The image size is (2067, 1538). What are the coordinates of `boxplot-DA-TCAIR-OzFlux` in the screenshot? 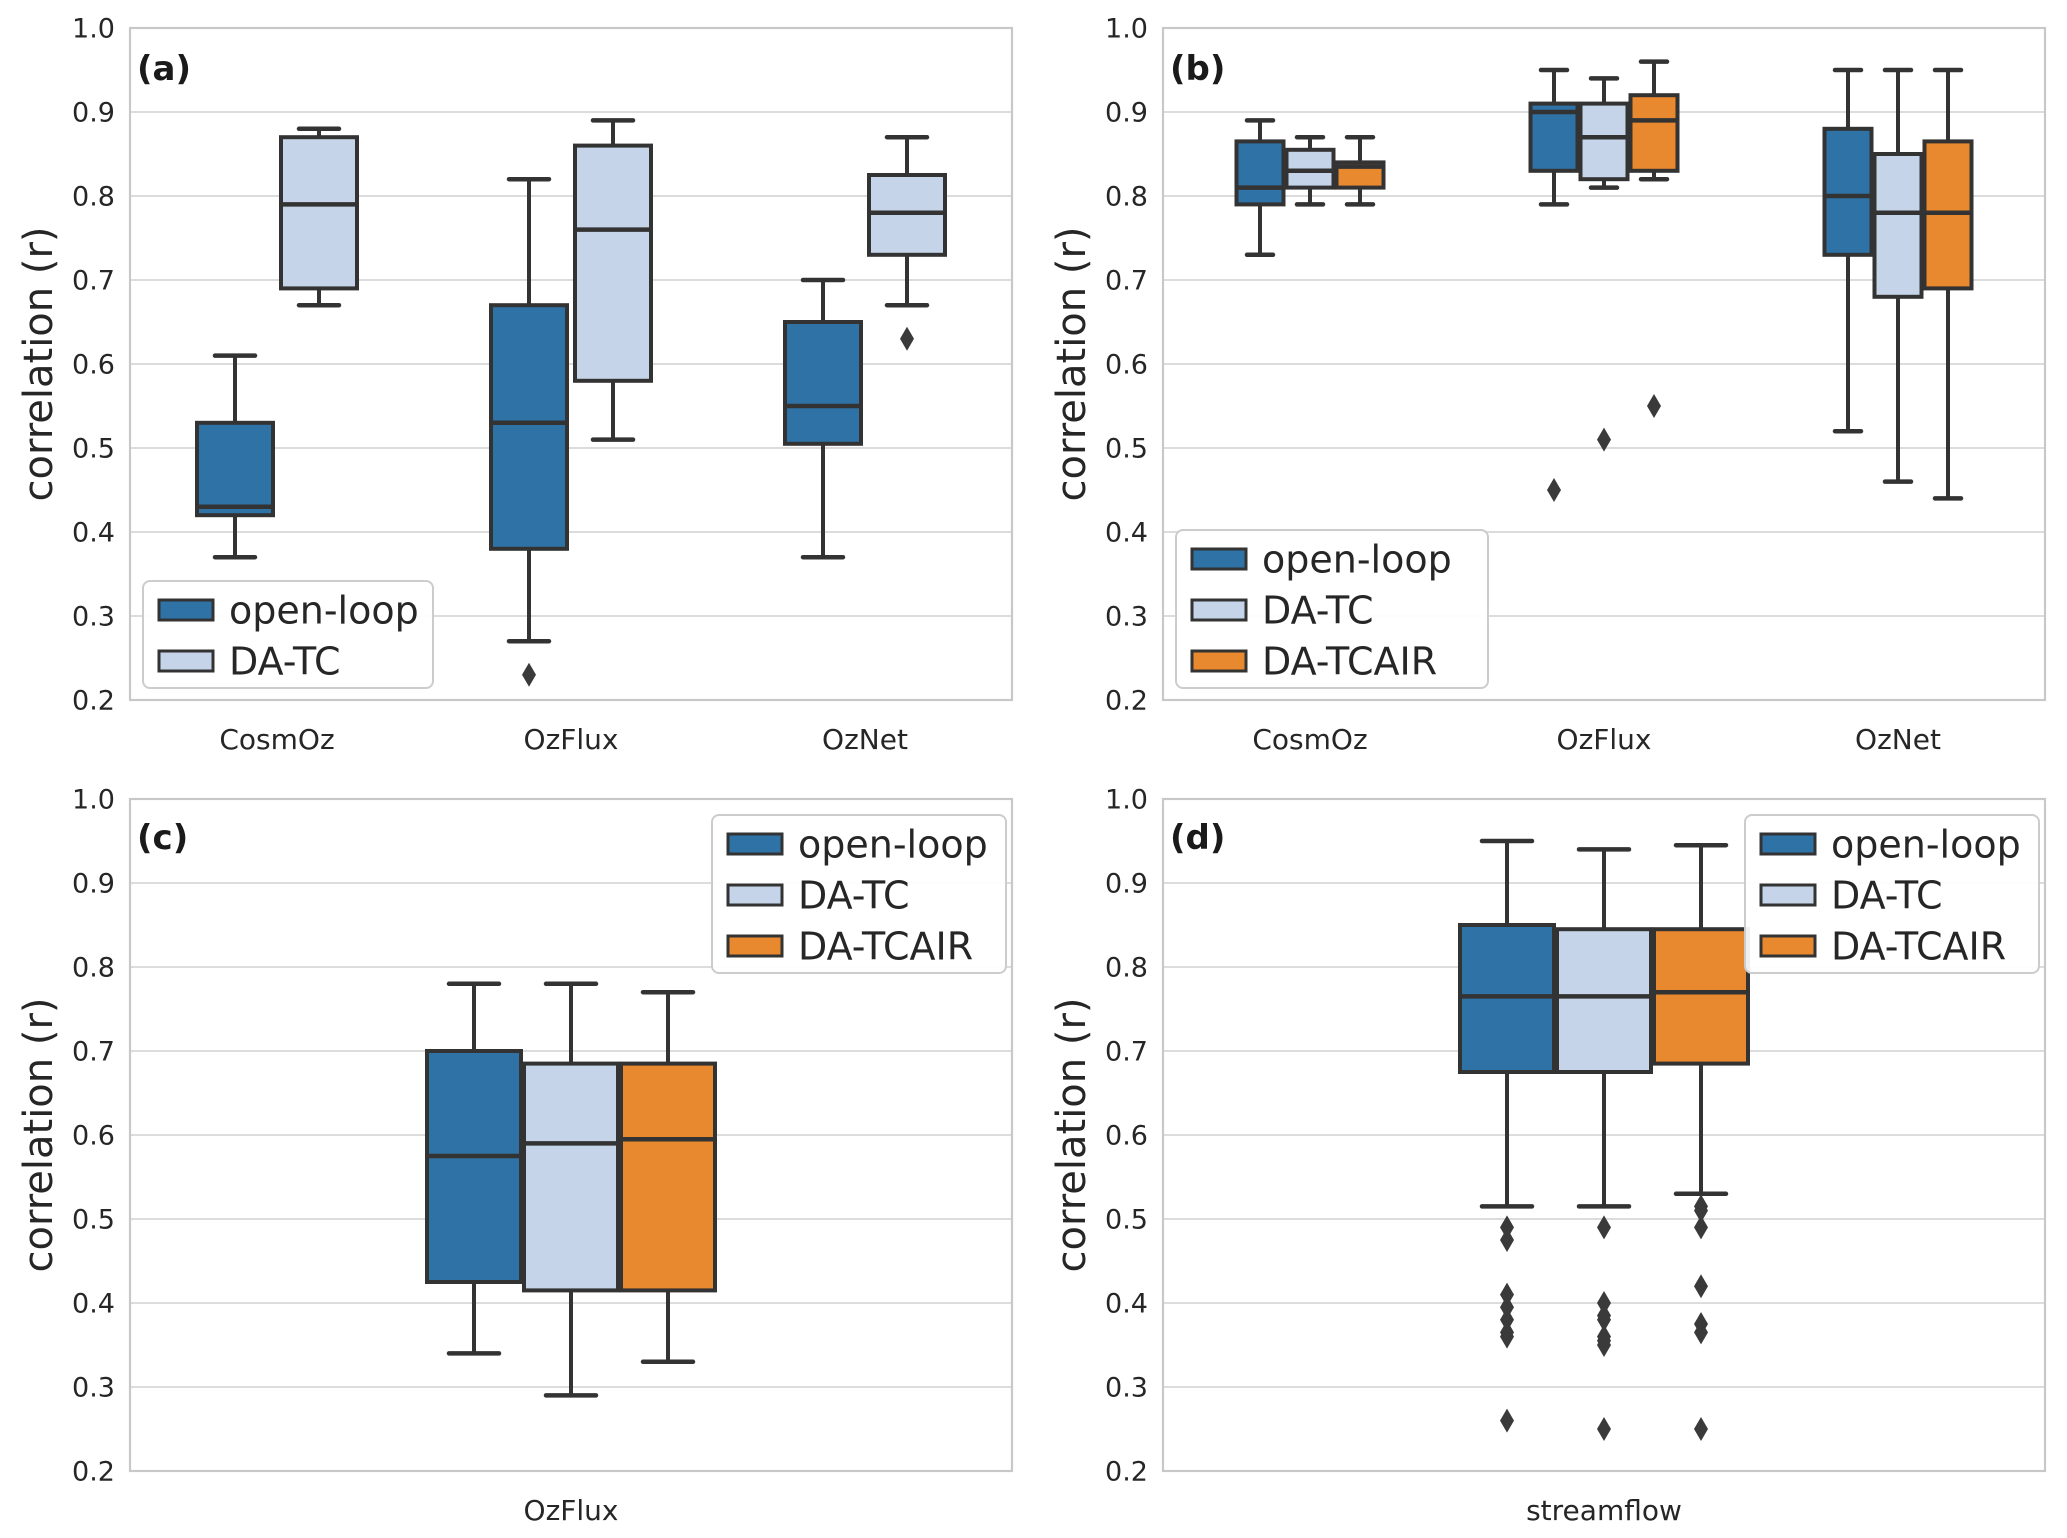 It's located at (1654, 238).